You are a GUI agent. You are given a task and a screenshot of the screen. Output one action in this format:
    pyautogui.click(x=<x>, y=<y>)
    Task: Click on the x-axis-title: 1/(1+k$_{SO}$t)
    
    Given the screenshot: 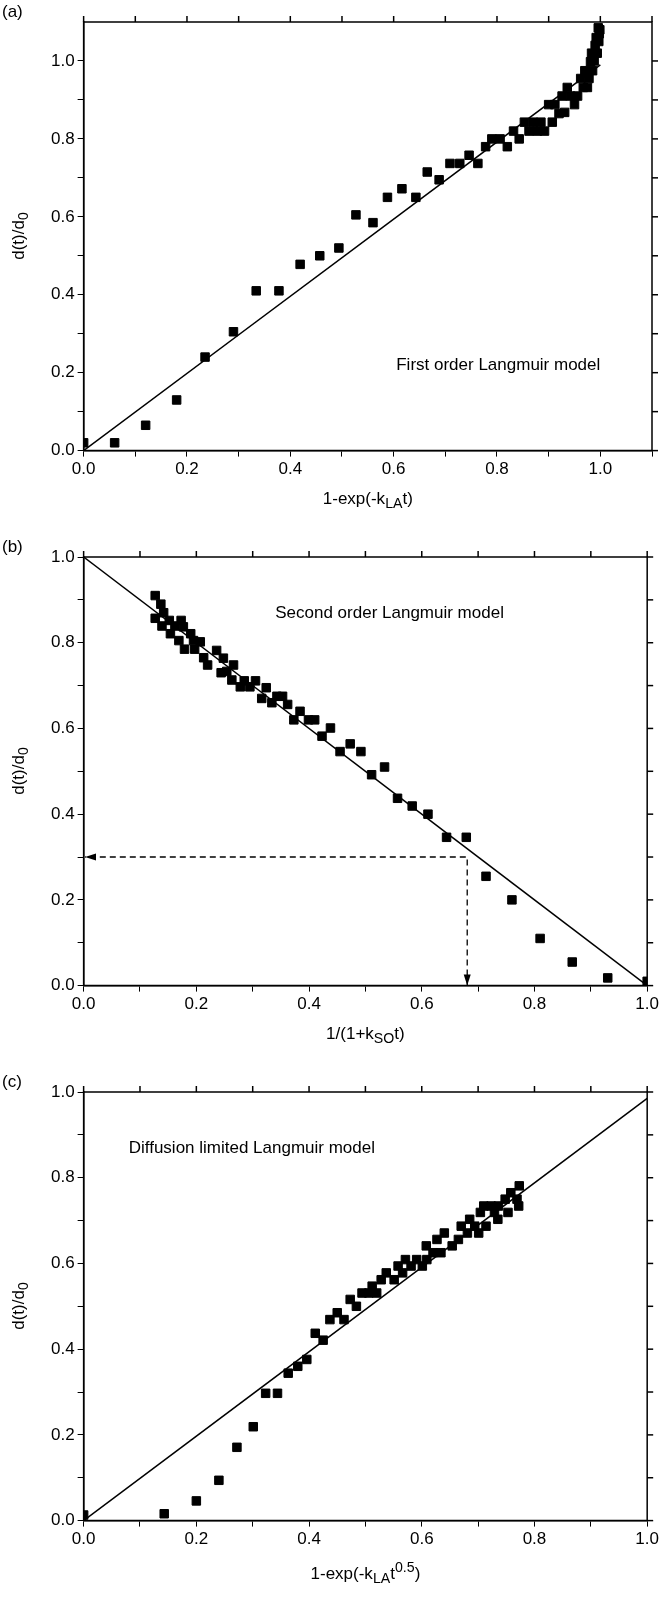 What is the action you would take?
    pyautogui.click(x=365, y=1034)
    